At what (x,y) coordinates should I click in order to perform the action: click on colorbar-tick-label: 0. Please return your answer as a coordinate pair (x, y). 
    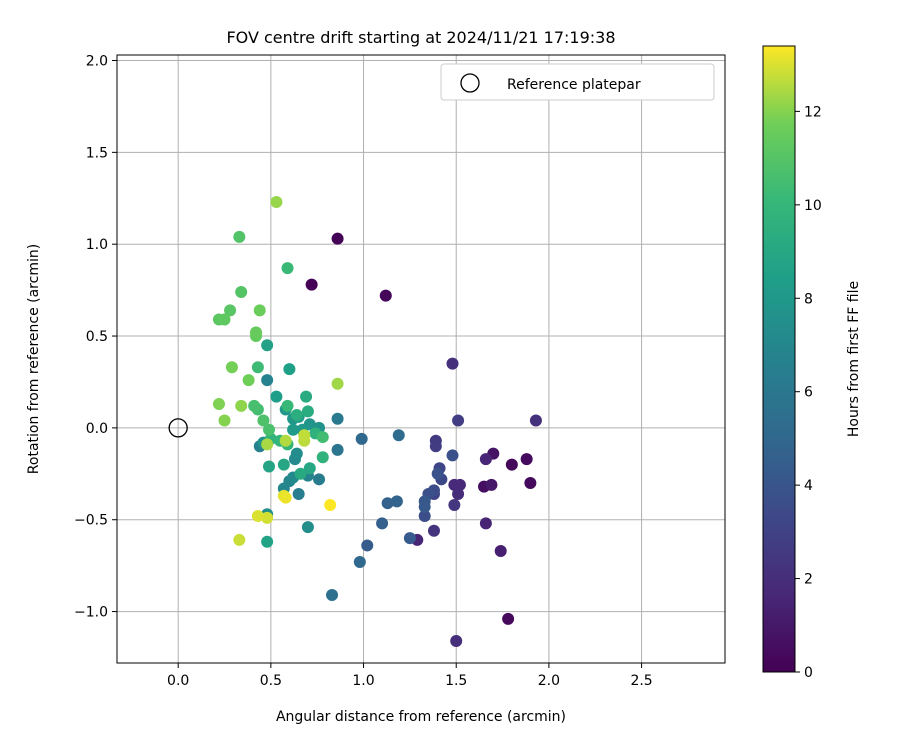
    Looking at the image, I should click on (808, 673).